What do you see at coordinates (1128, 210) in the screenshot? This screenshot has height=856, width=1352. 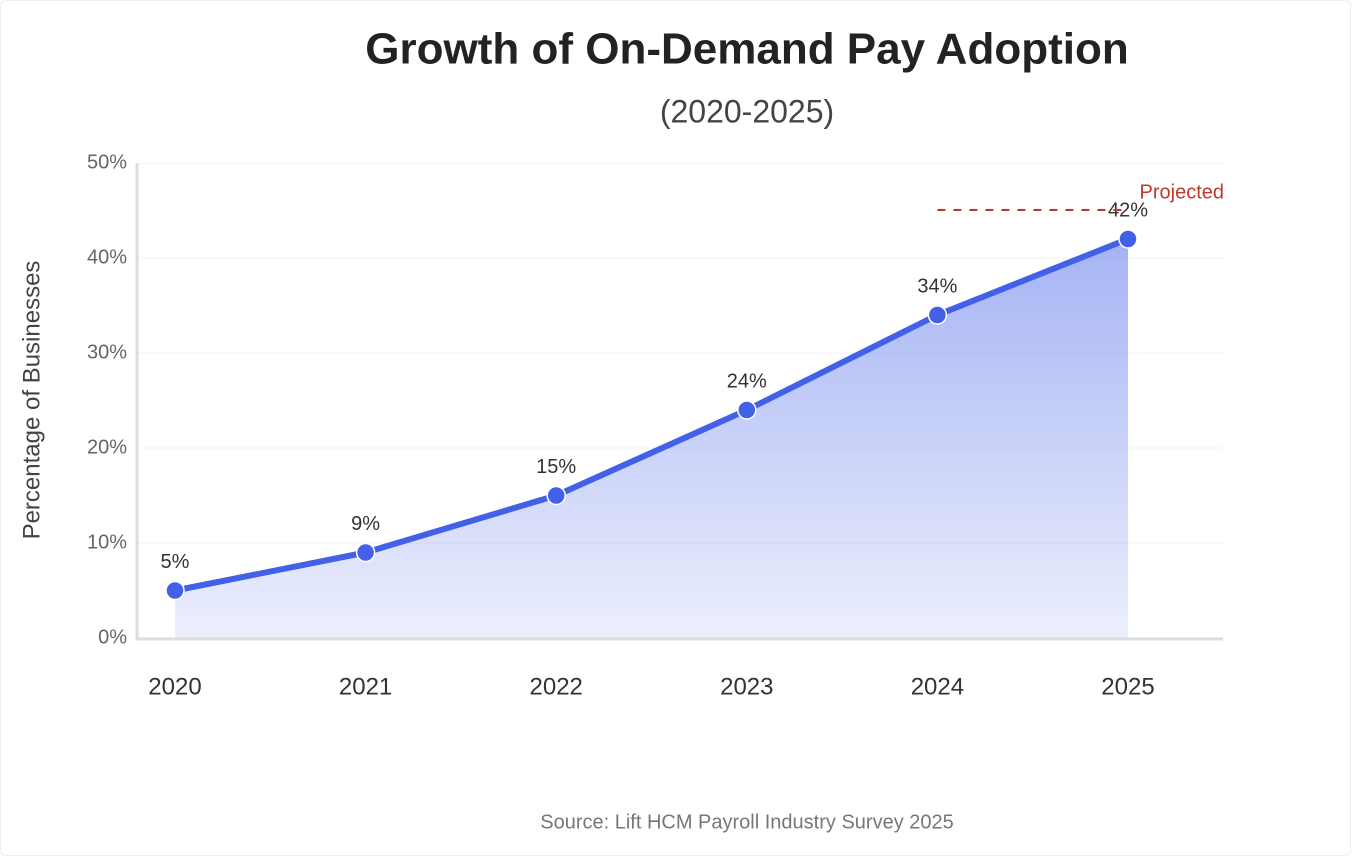 I see `data-label: 42%` at bounding box center [1128, 210].